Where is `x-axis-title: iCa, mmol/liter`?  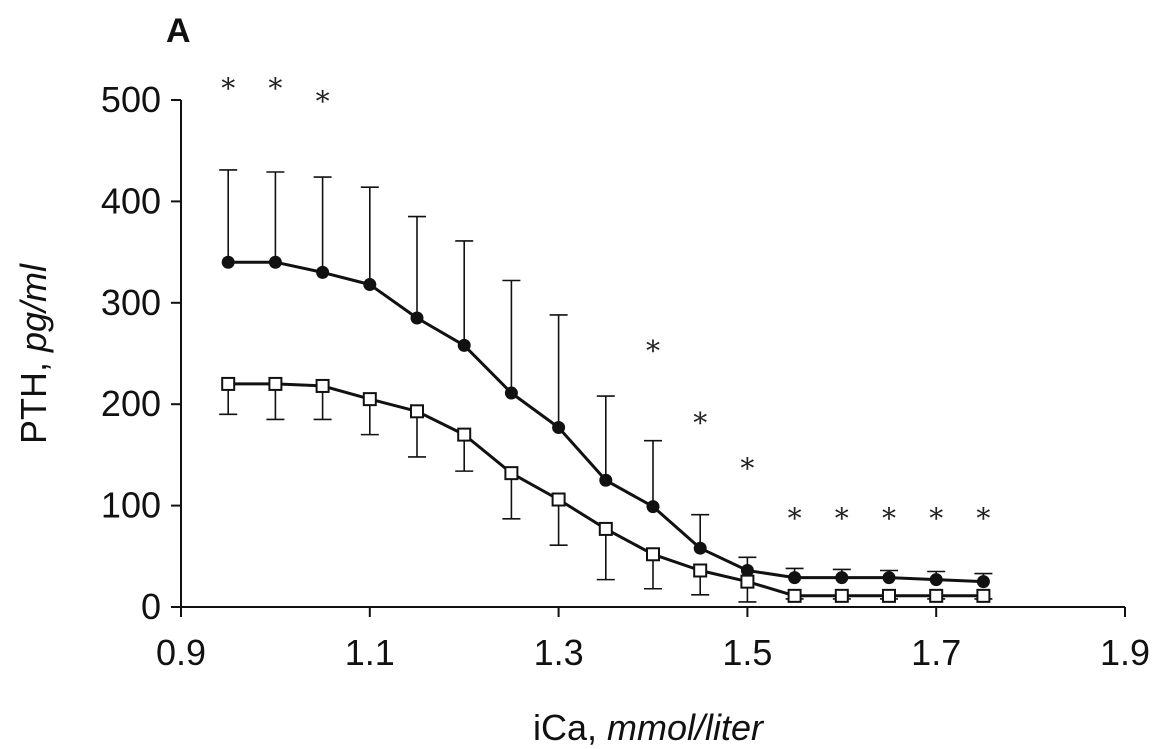 x-axis-title: iCa, mmol/liter is located at coordinates (649, 727).